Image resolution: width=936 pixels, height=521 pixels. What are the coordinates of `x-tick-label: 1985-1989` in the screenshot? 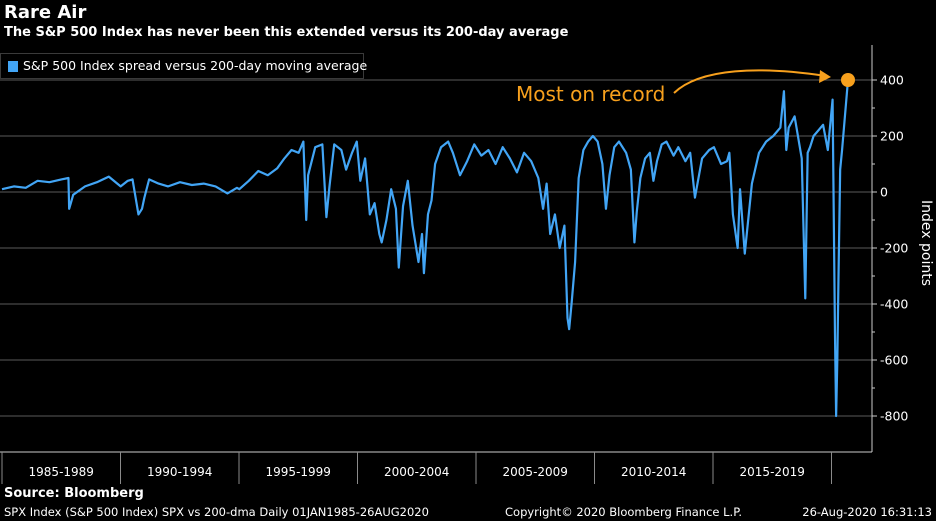 It's located at (61, 472).